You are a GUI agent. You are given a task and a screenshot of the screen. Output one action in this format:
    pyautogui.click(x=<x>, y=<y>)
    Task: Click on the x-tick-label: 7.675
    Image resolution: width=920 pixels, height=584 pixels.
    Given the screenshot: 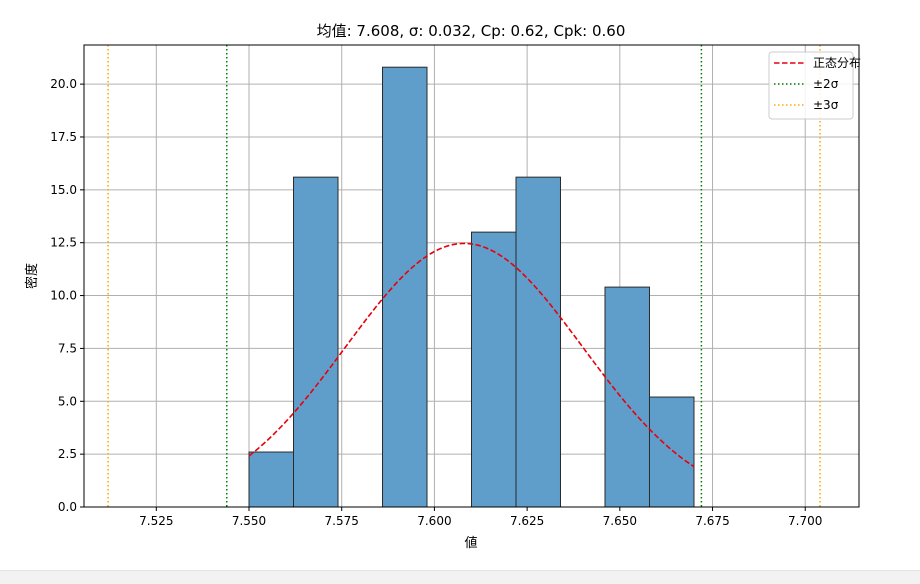 What is the action you would take?
    pyautogui.click(x=712, y=521)
    